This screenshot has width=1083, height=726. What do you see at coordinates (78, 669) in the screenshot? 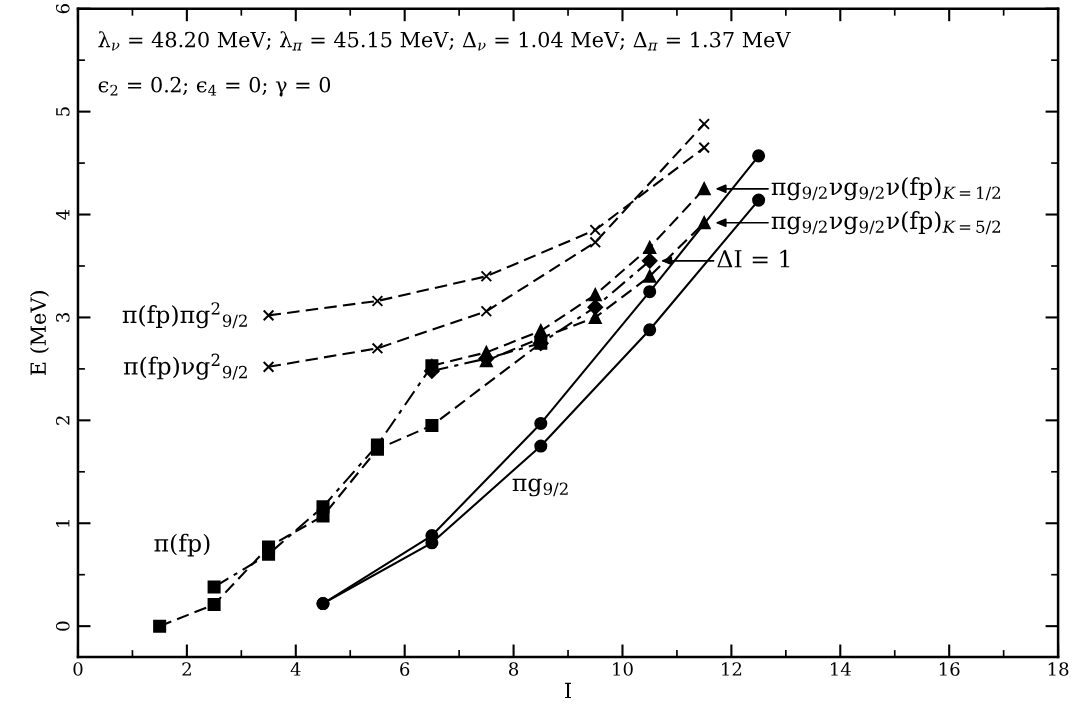
I see `x-tick-label: 0` at bounding box center [78, 669].